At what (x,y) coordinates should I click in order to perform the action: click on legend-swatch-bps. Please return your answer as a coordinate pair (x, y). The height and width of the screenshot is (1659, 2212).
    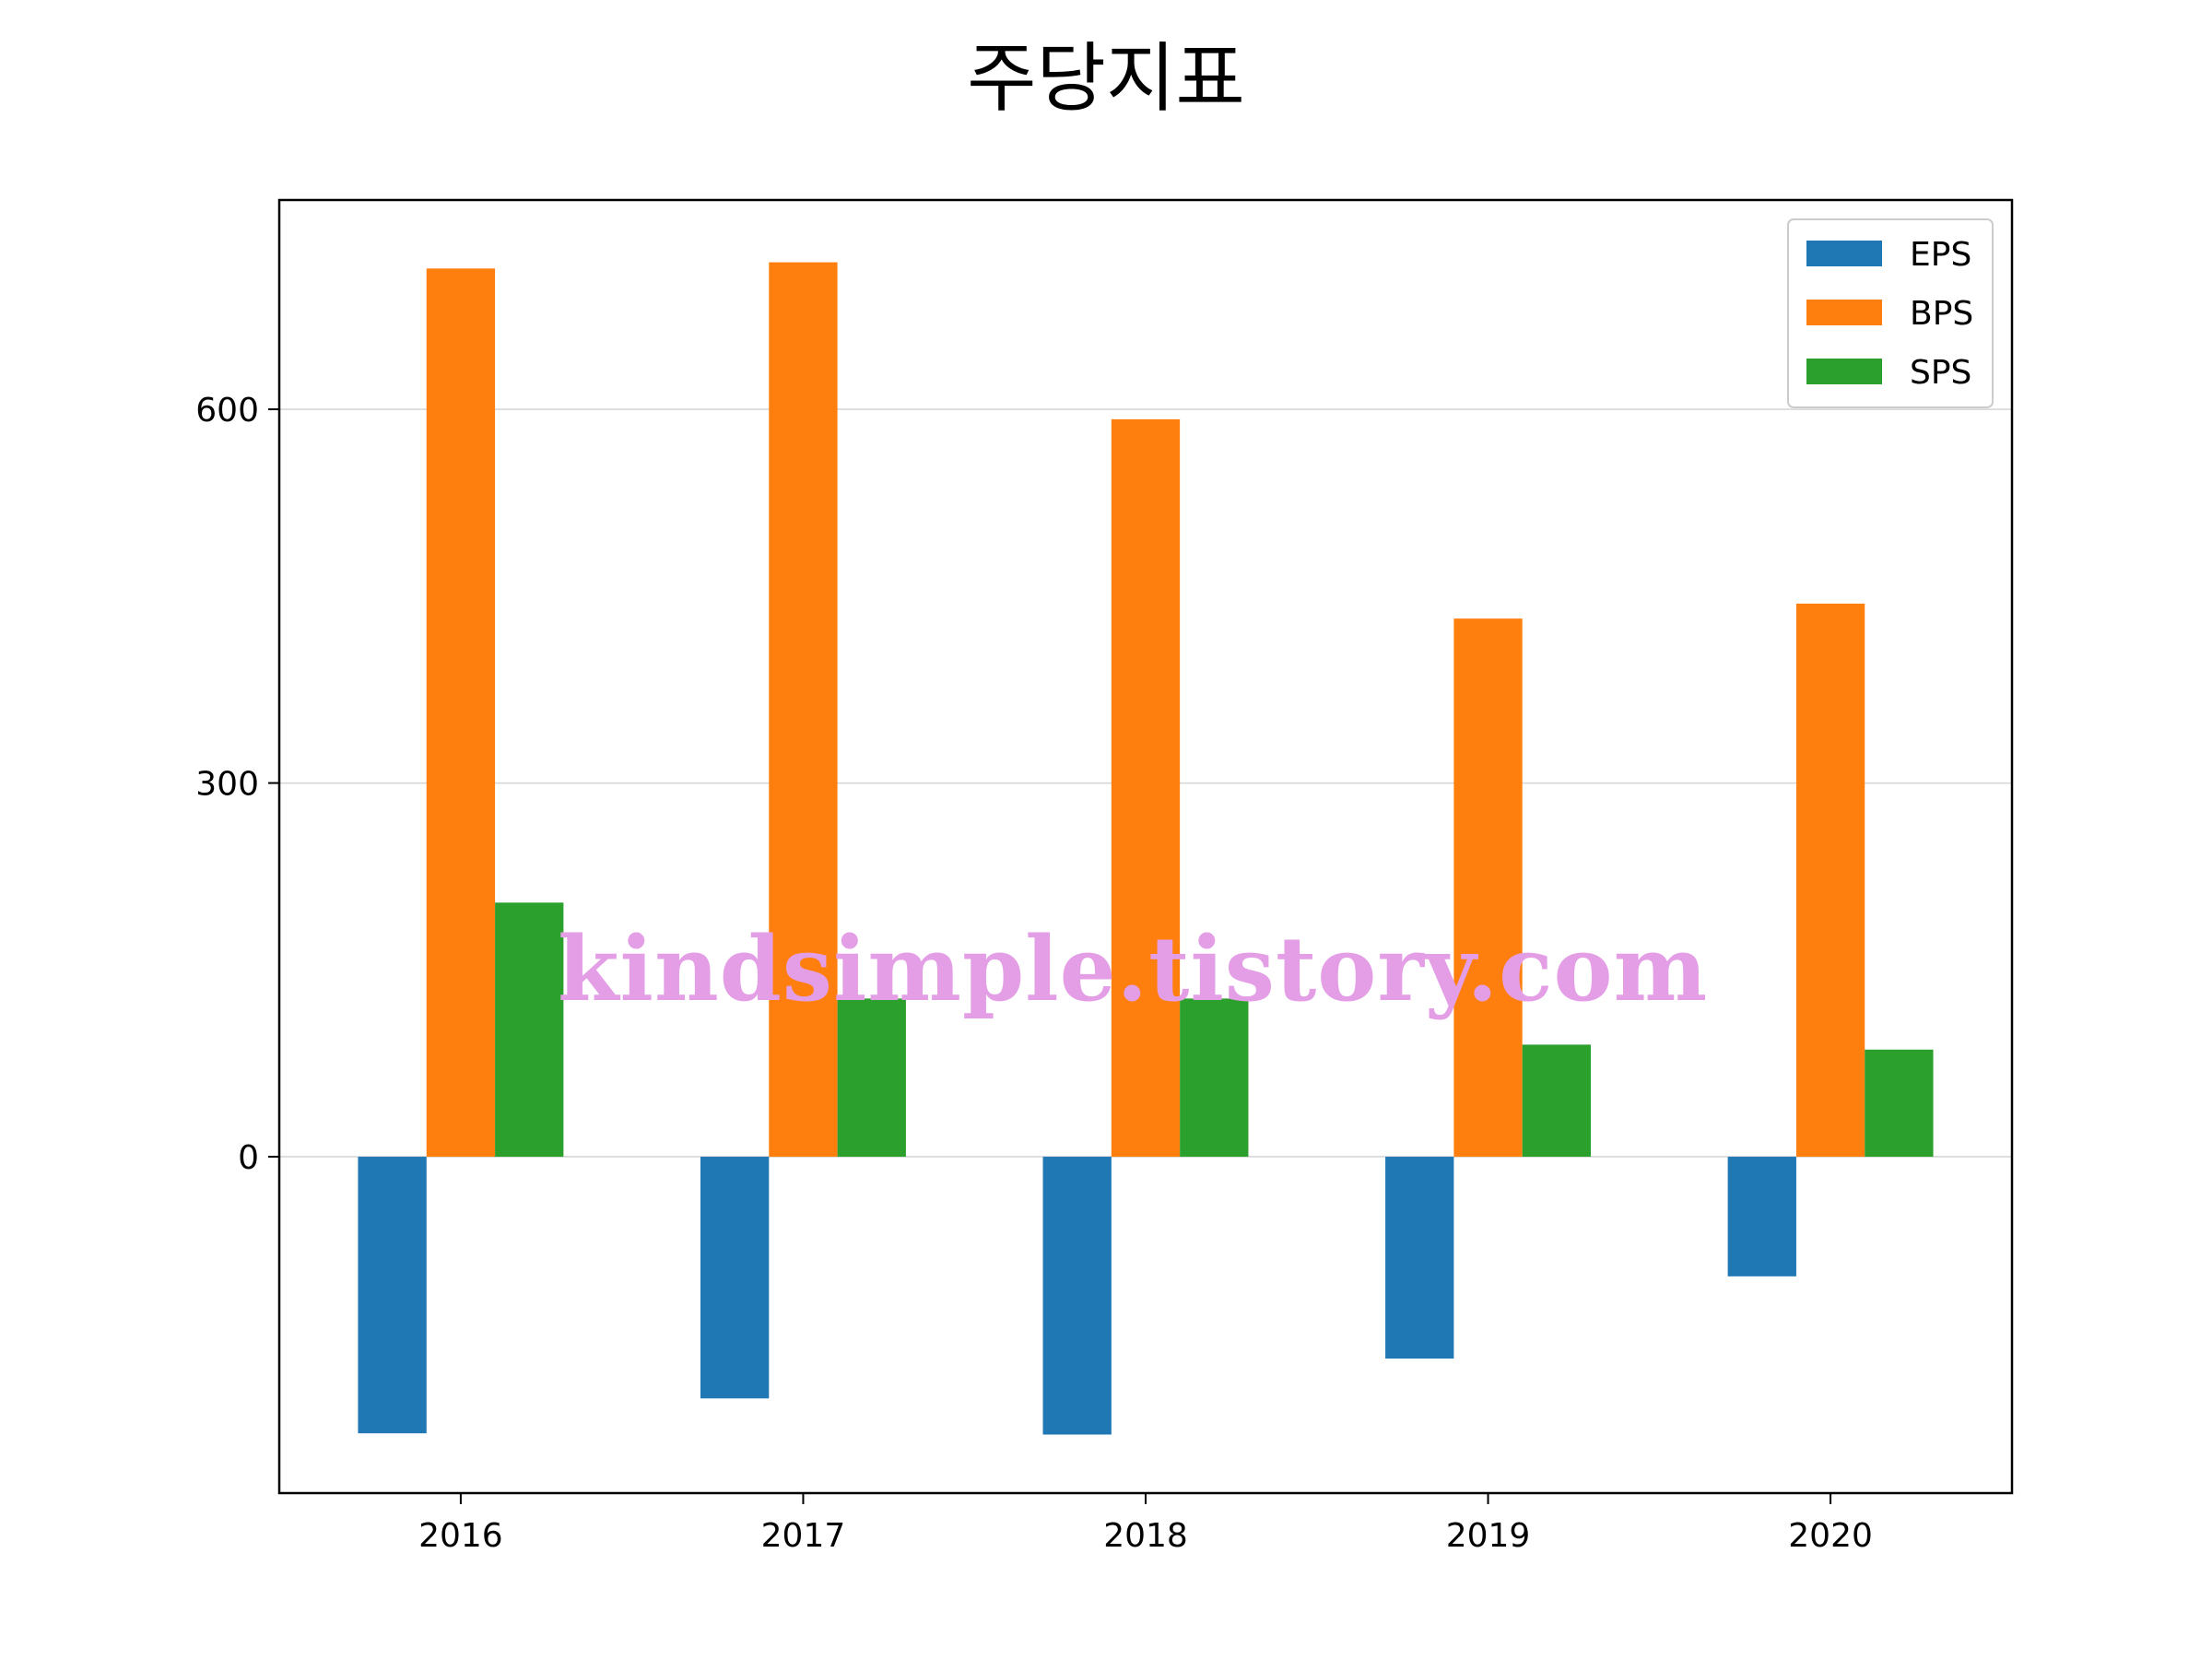
    Looking at the image, I should click on (1844, 312).